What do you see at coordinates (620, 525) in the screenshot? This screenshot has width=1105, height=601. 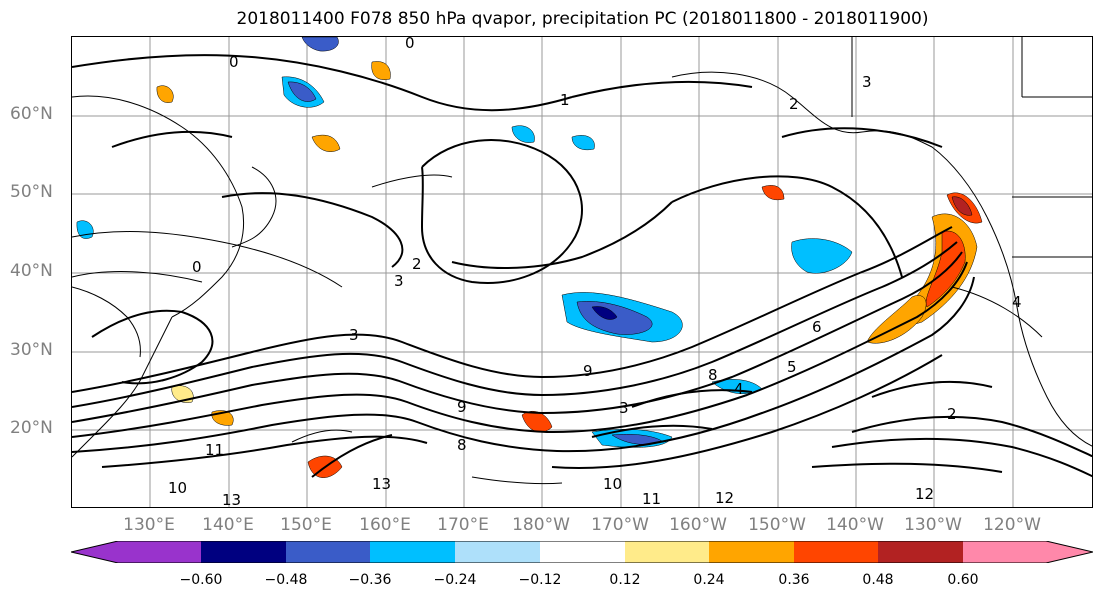 I see `lon-label: 170°W` at bounding box center [620, 525].